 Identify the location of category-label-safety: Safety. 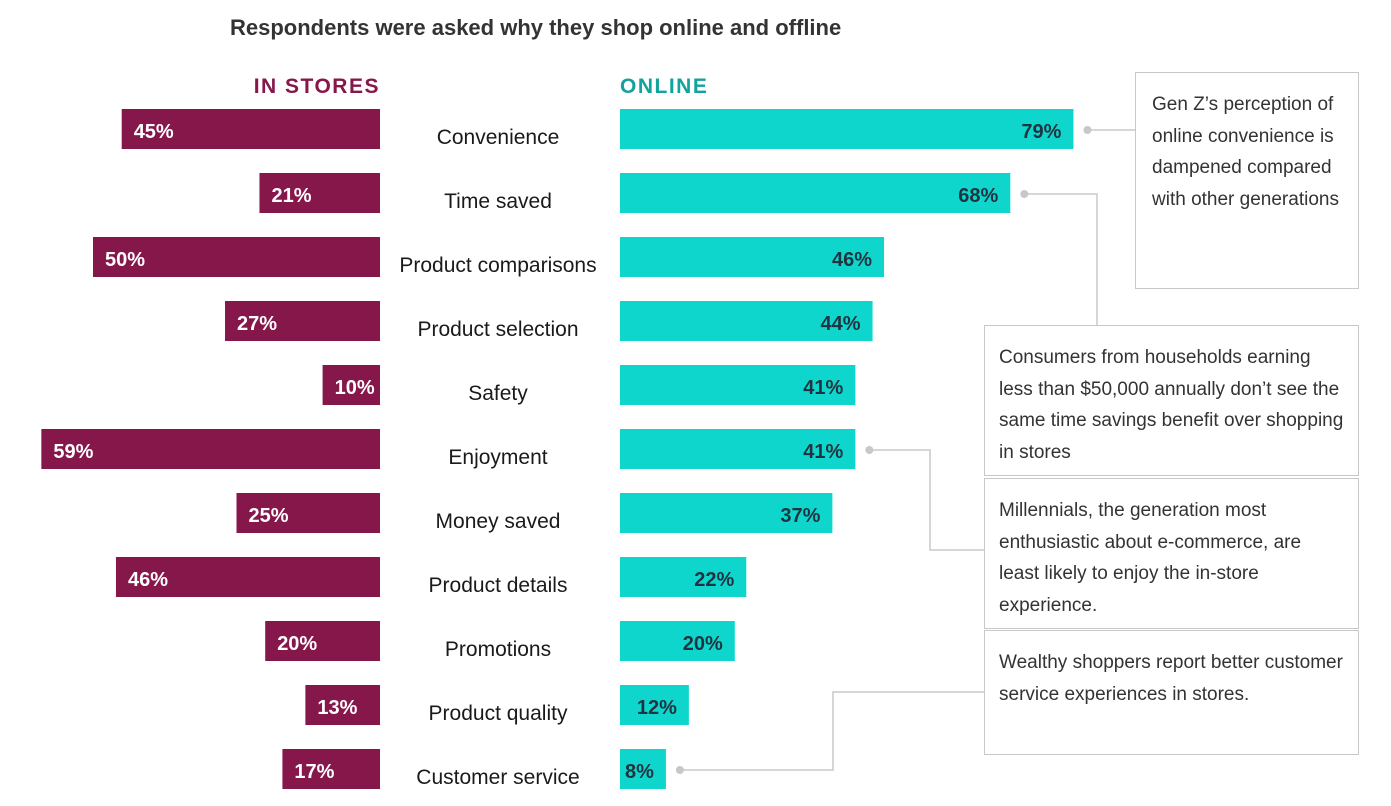
(498, 393).